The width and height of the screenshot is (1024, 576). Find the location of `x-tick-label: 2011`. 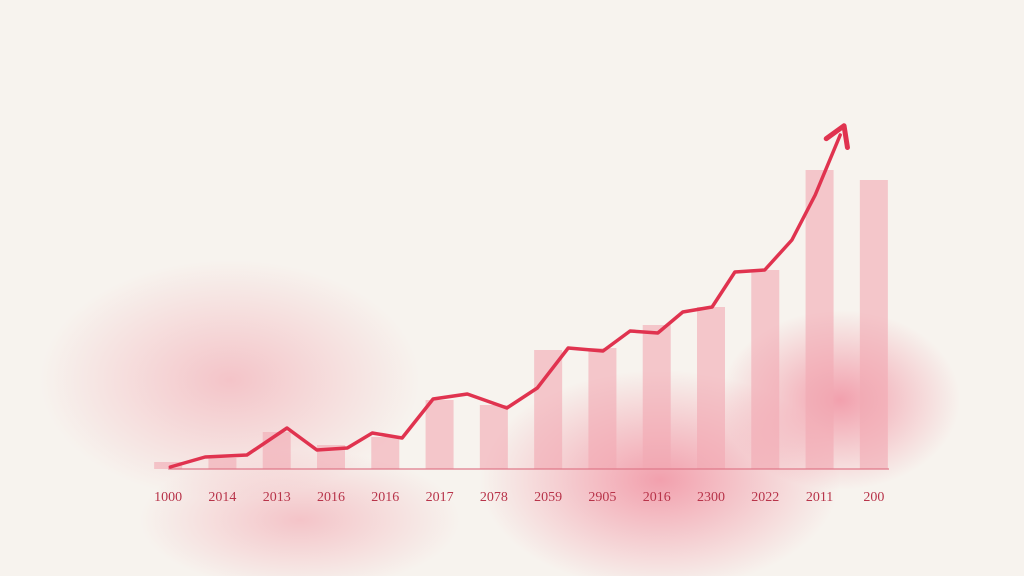

x-tick-label: 2011 is located at coordinates (819, 497).